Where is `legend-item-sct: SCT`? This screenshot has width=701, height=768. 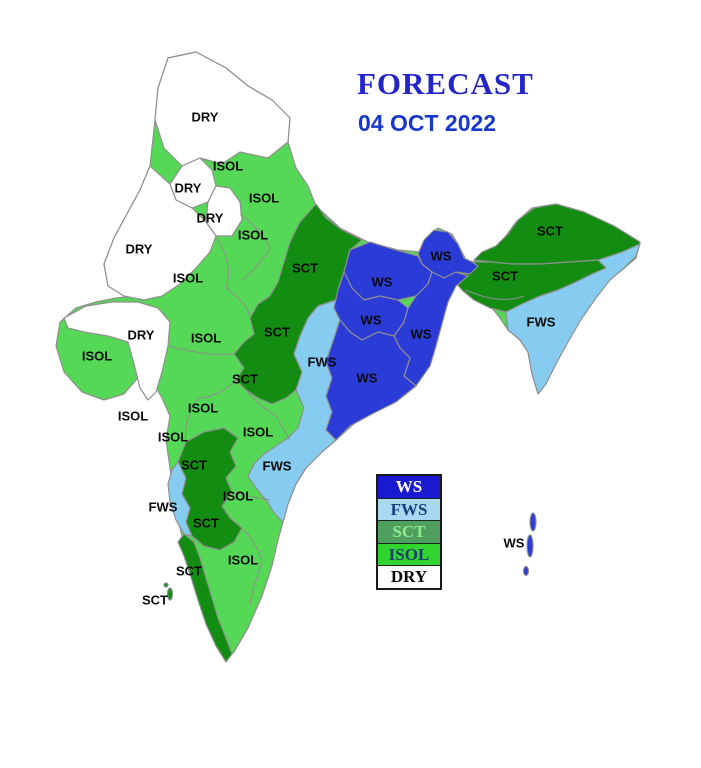 legend-item-sct: SCT is located at coordinates (409, 531).